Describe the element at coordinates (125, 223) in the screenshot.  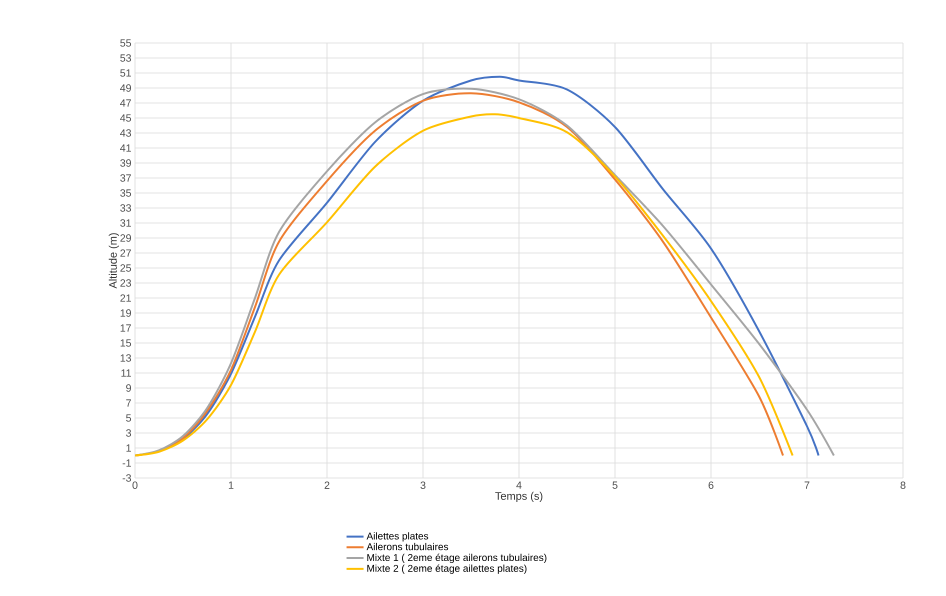
I see `y-tick-label: 31` at that location.